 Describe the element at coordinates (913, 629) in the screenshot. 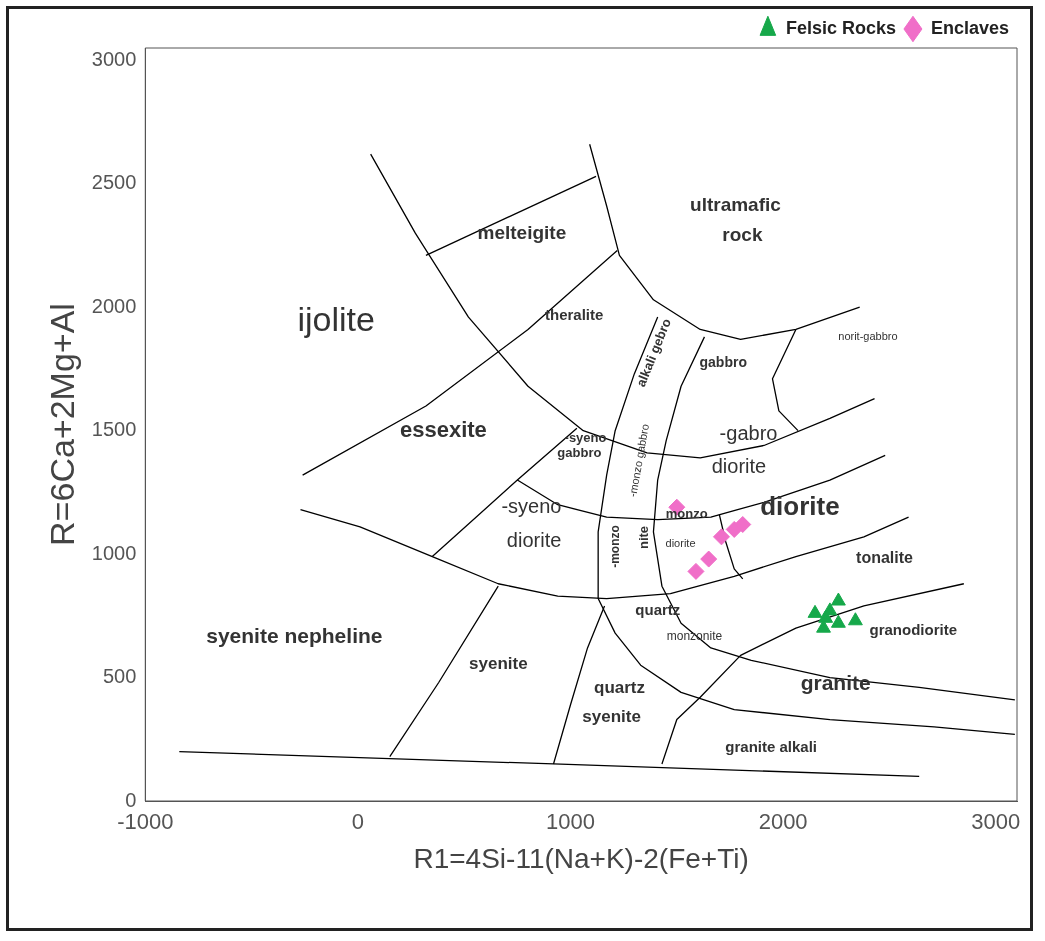

I see `annotation: granodiorite` at that location.